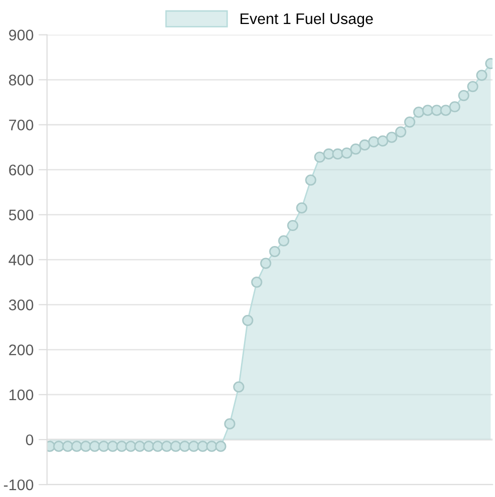 The image size is (495, 497). Describe the element at coordinates (21, 80) in the screenshot. I see `y-tick-label: 800` at that location.